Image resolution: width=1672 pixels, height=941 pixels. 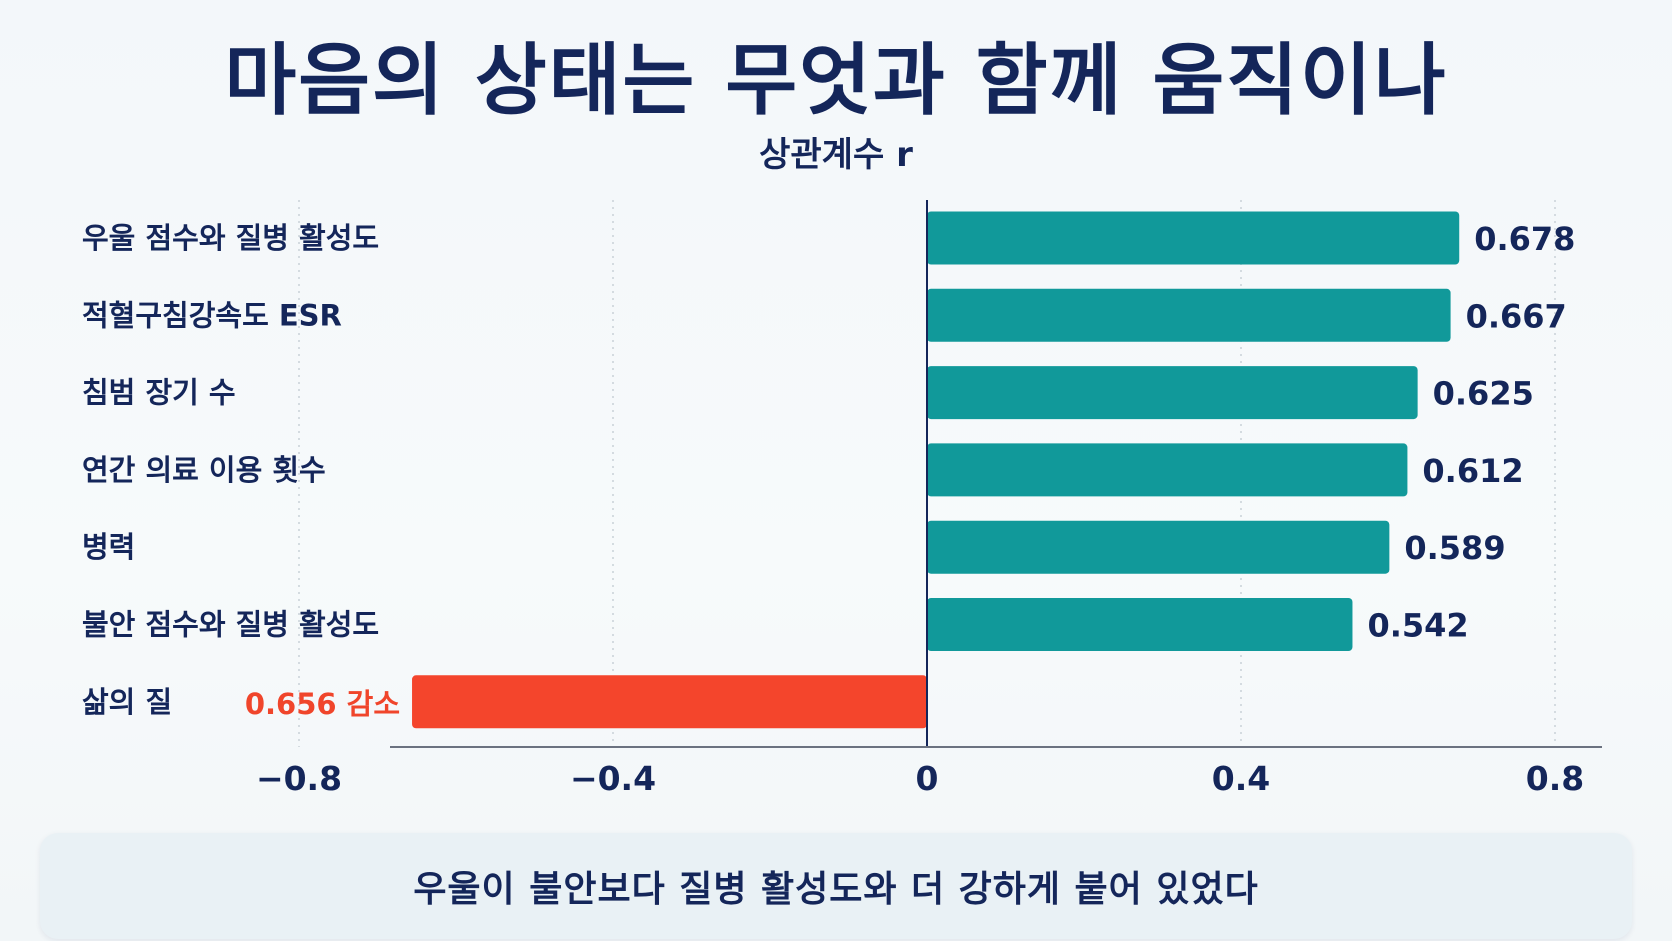 I want to click on summary-callout: 우울이 불안보다 질병 활성도와 더 강하게 붙어 있었다, so click(x=836, y=886).